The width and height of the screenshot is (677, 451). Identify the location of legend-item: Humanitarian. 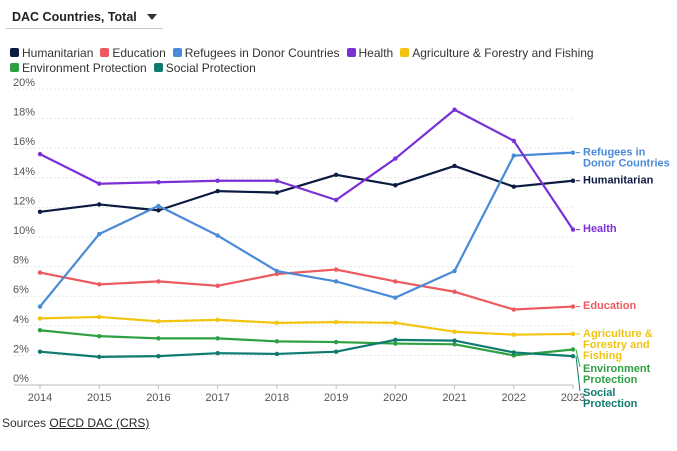
(51, 53).